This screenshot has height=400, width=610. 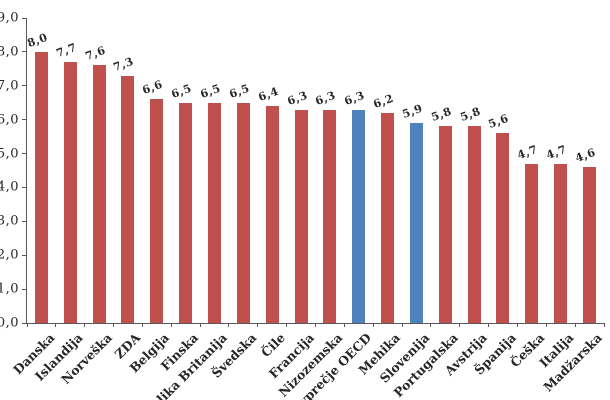 I want to click on bar-slot: 6,5 Švedska, so click(x=233, y=199).